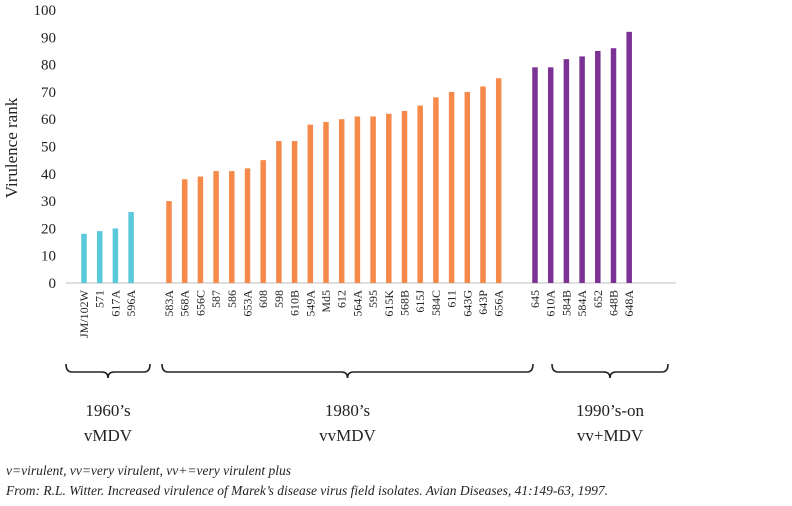  I want to click on category-label: 648B, so click(614, 303).